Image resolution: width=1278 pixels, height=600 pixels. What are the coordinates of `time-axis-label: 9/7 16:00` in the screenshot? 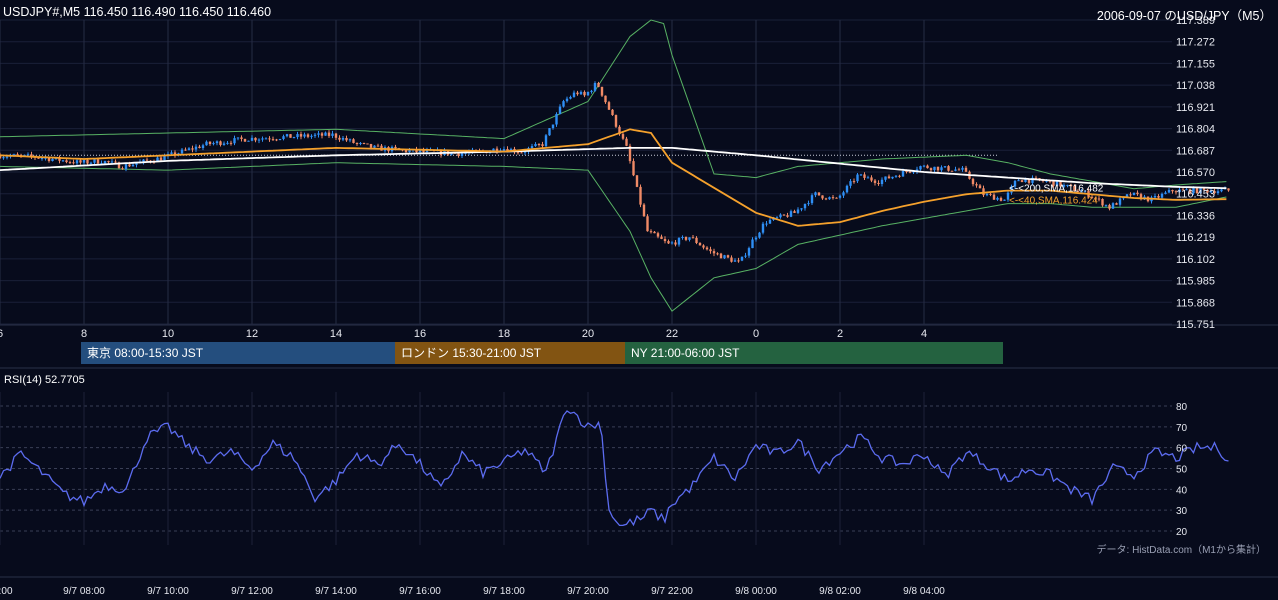 It's located at (420, 591).